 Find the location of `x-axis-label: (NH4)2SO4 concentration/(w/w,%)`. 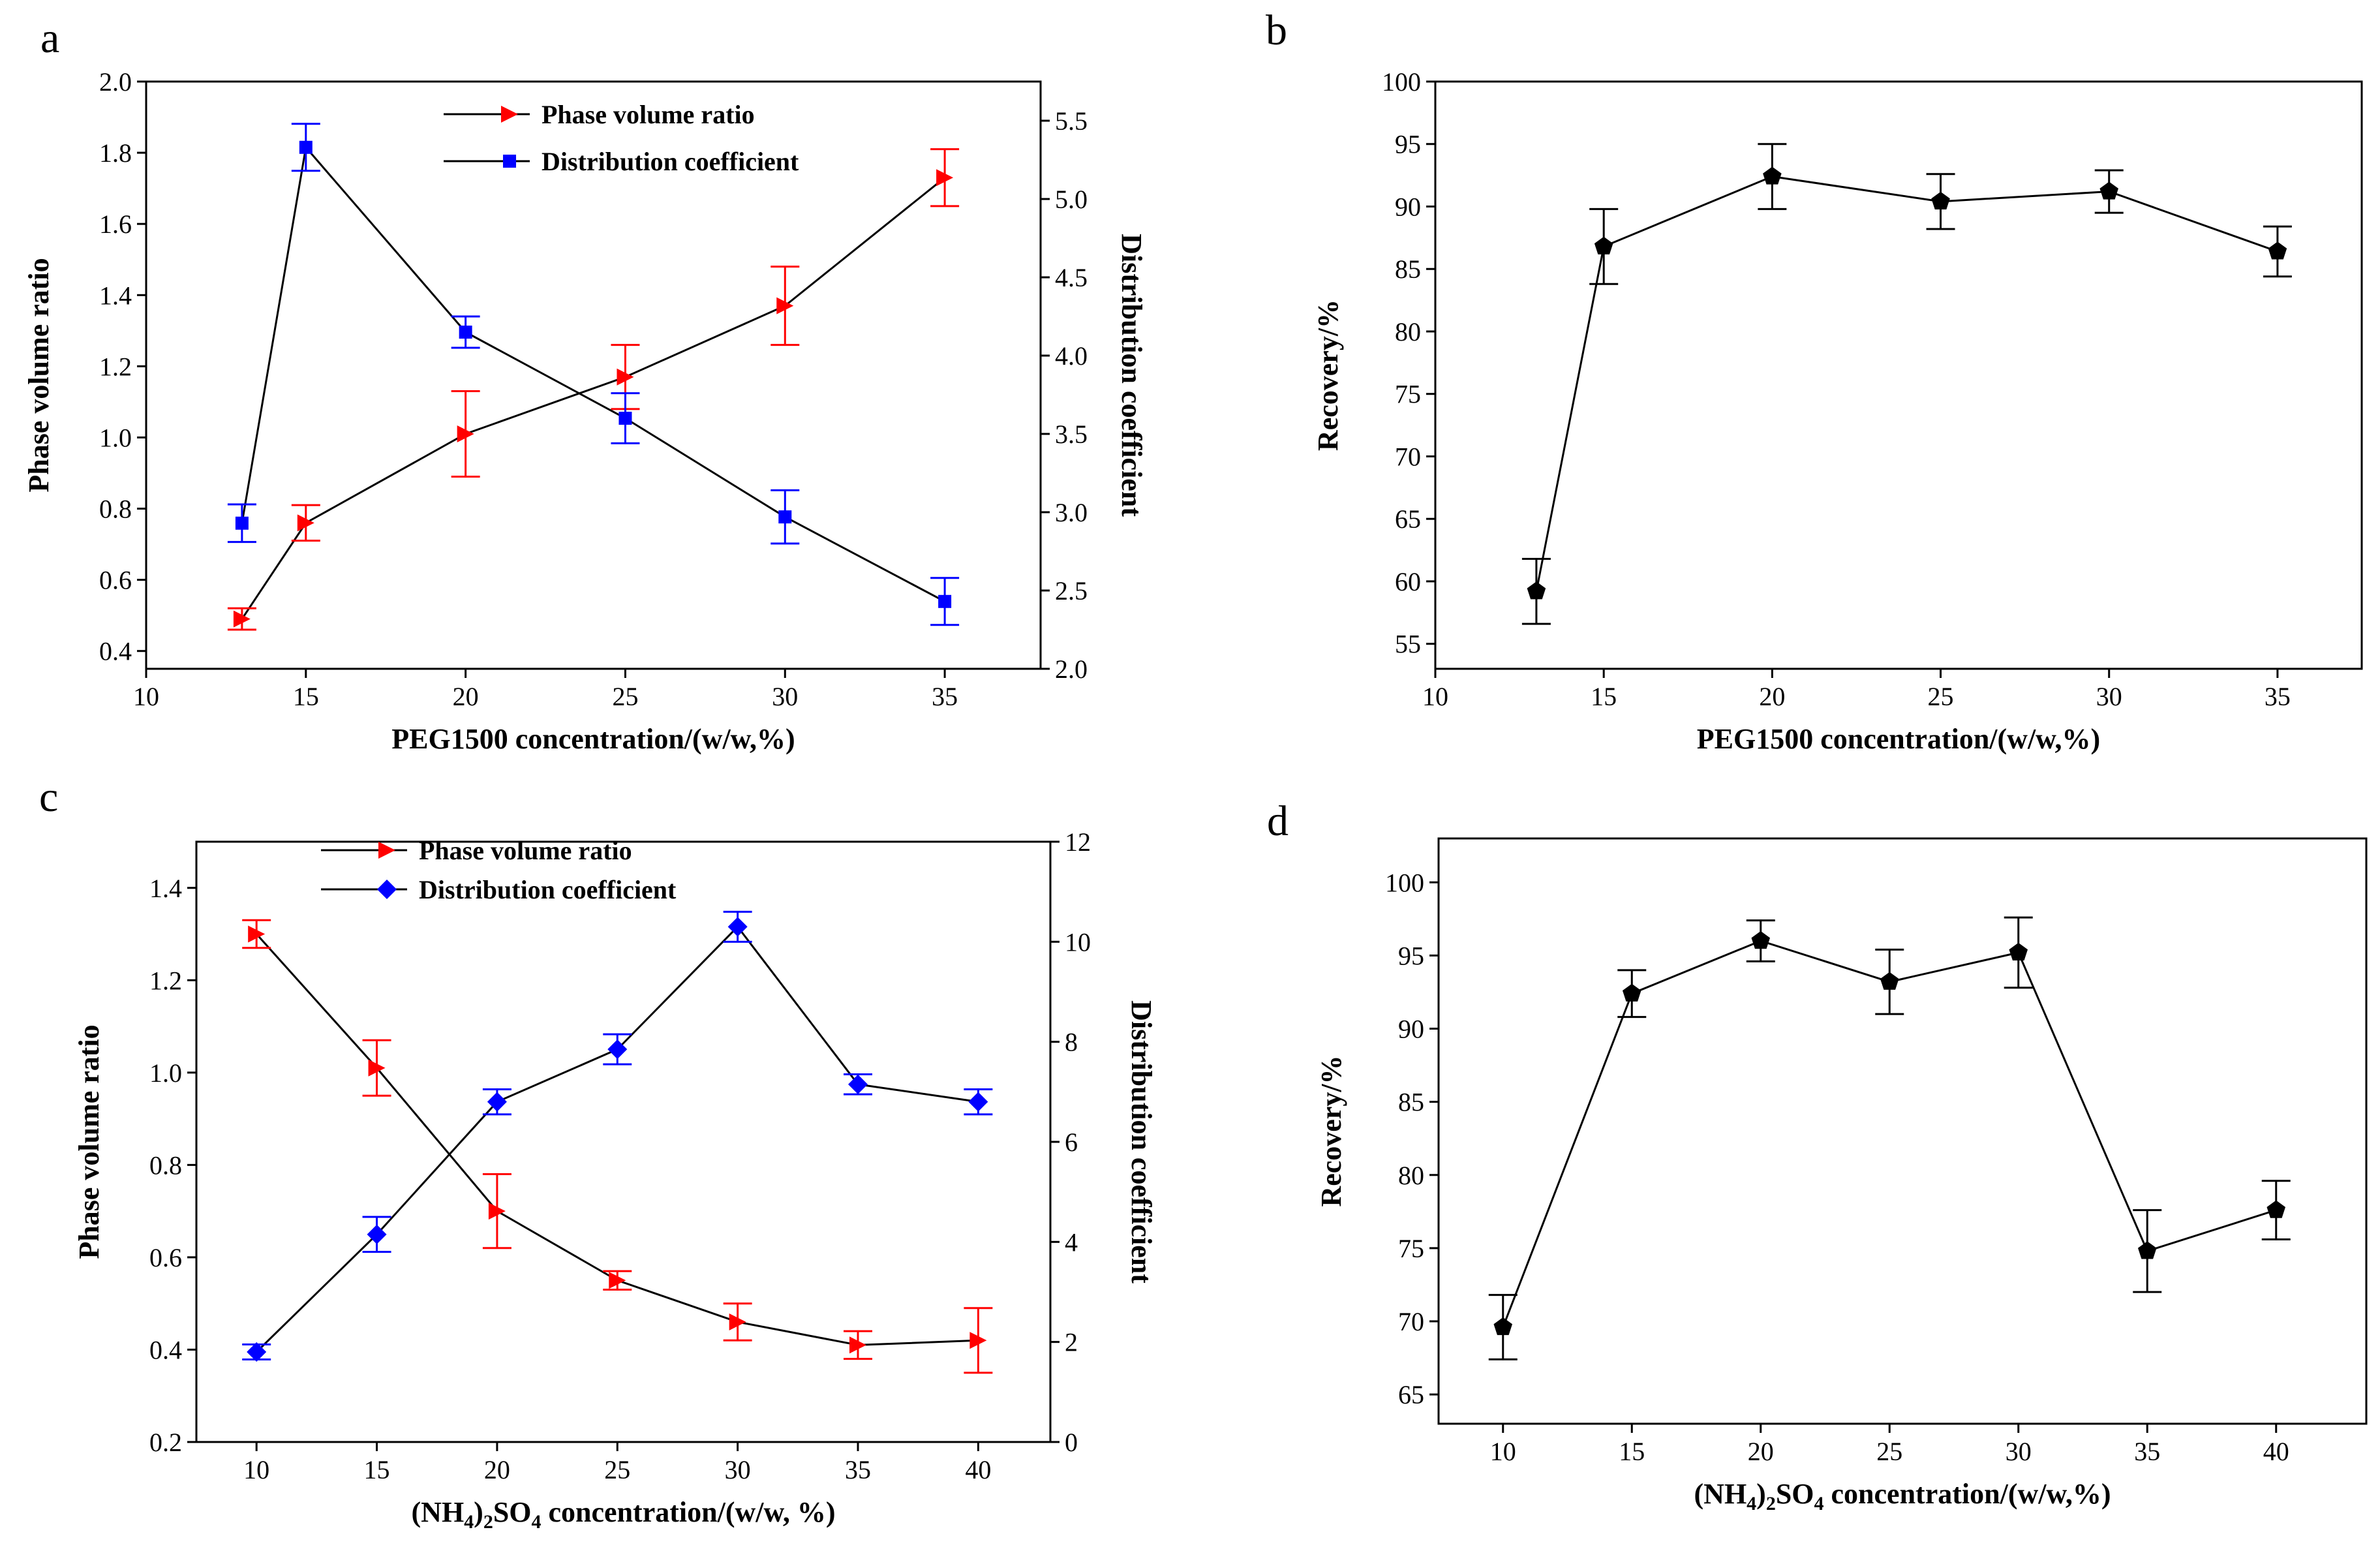

x-axis-label: (NH4)2SO4 concentration/(w/w,%) is located at coordinates (1903, 1496).